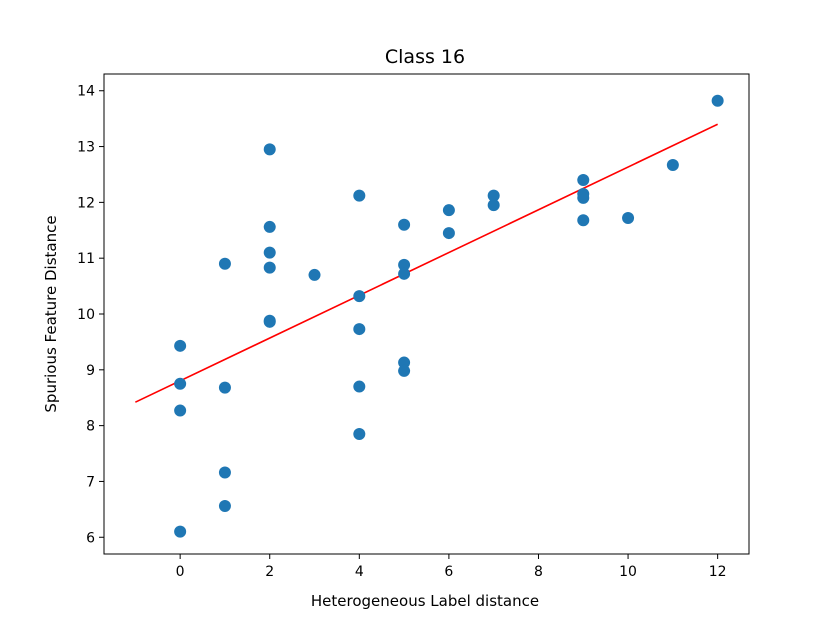 The height and width of the screenshot is (623, 830). What do you see at coordinates (628, 572) in the screenshot?
I see `x-tick-label: 10` at bounding box center [628, 572].